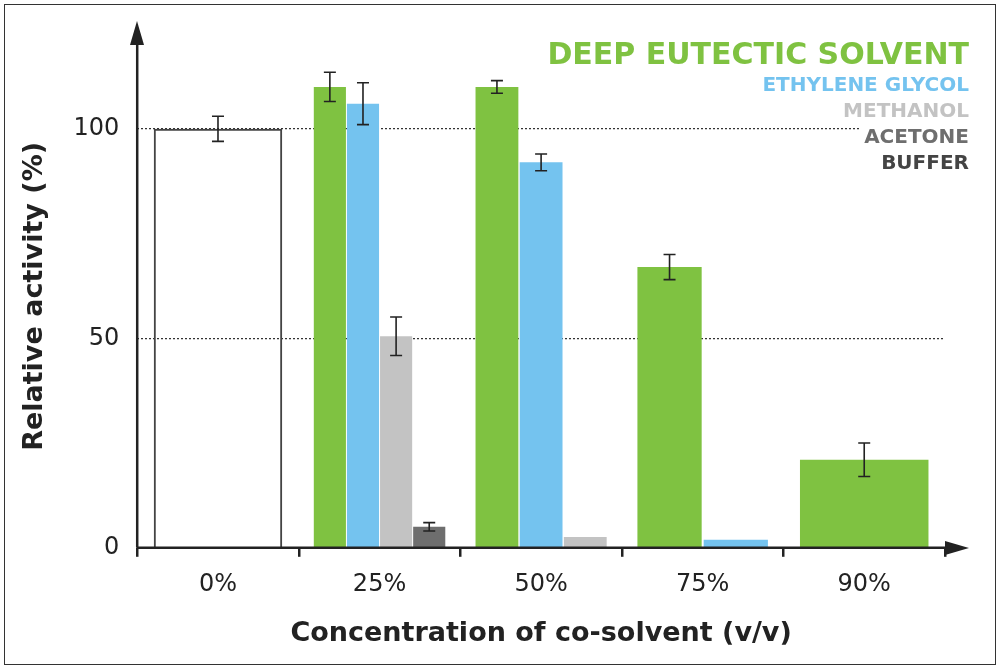 The image size is (1002, 669). Describe the element at coordinates (541, 583) in the screenshot. I see `x-tick-label: 50%` at that location.